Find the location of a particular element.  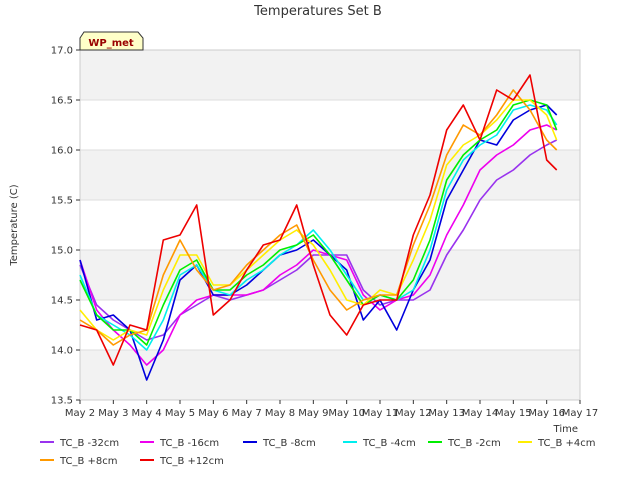

y-tick-label: 15.5 is located at coordinates (62, 201).